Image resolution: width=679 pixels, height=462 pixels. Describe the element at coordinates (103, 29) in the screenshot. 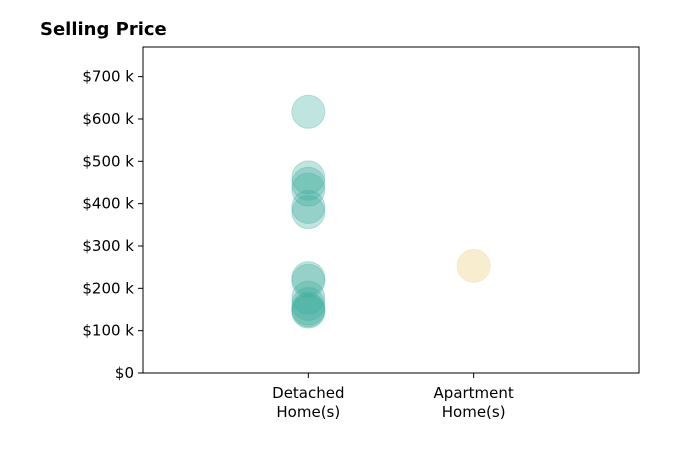

I see `chart-title: Selling Price` at that location.